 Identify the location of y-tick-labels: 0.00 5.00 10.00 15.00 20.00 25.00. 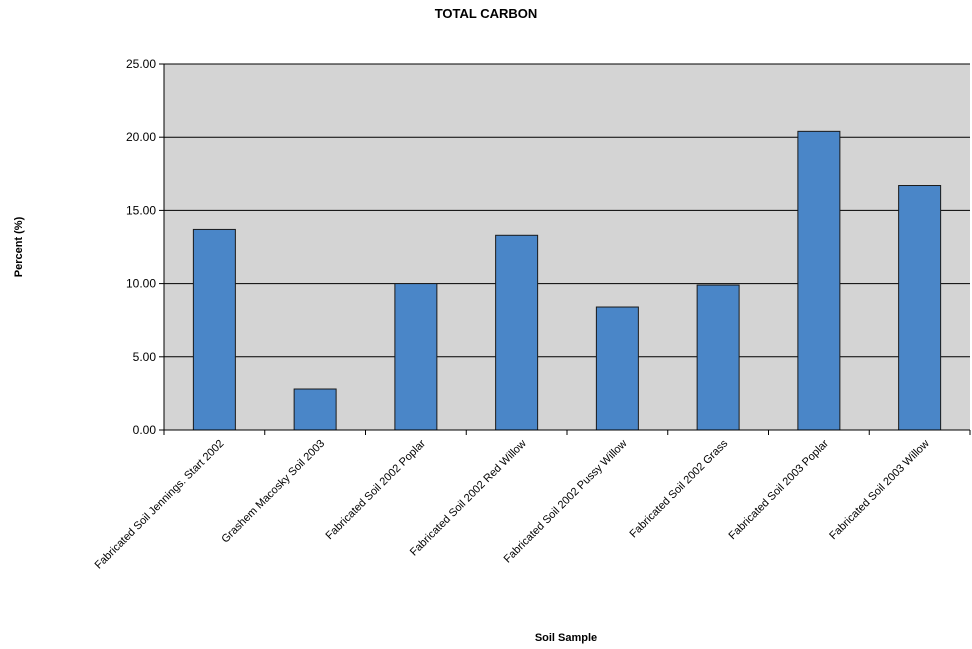
(141, 247).